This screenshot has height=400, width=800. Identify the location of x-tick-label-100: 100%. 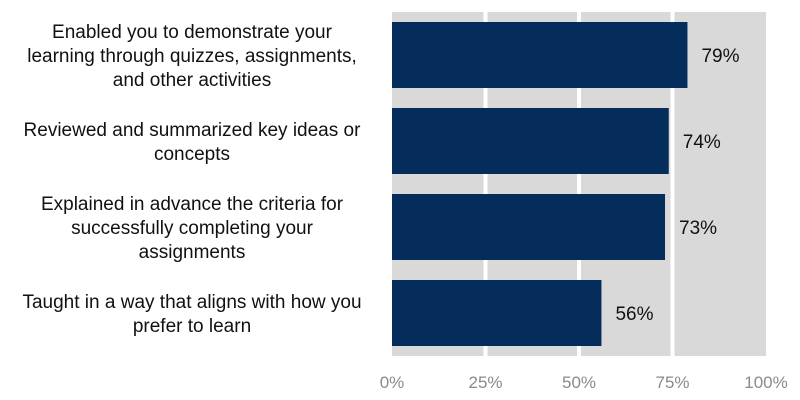
(765, 382).